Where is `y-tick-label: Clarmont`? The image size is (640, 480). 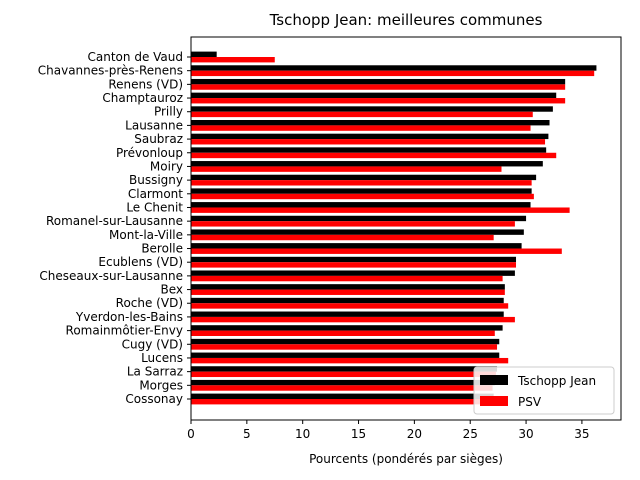
y-tick-label: Clarmont is located at coordinates (155, 194).